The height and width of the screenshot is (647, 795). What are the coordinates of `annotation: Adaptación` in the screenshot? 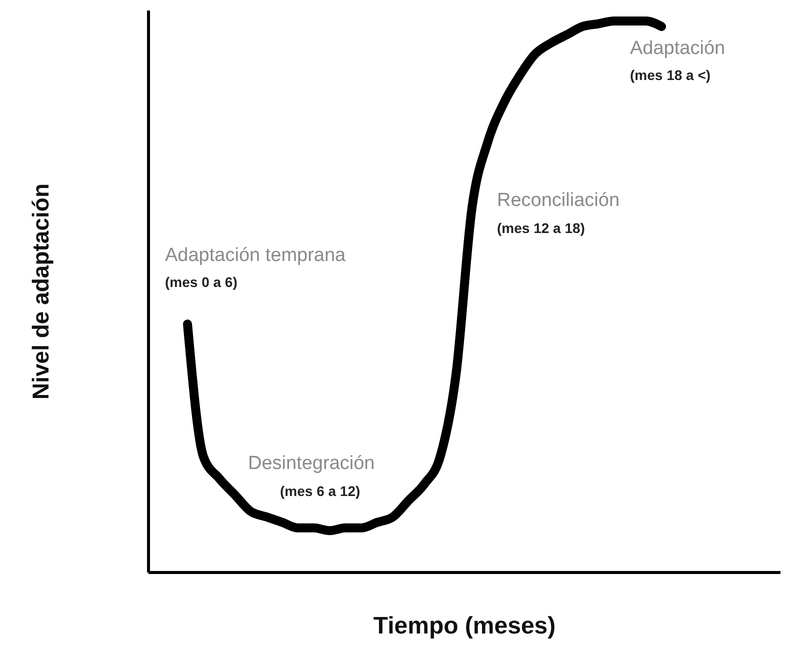 It's located at (678, 48).